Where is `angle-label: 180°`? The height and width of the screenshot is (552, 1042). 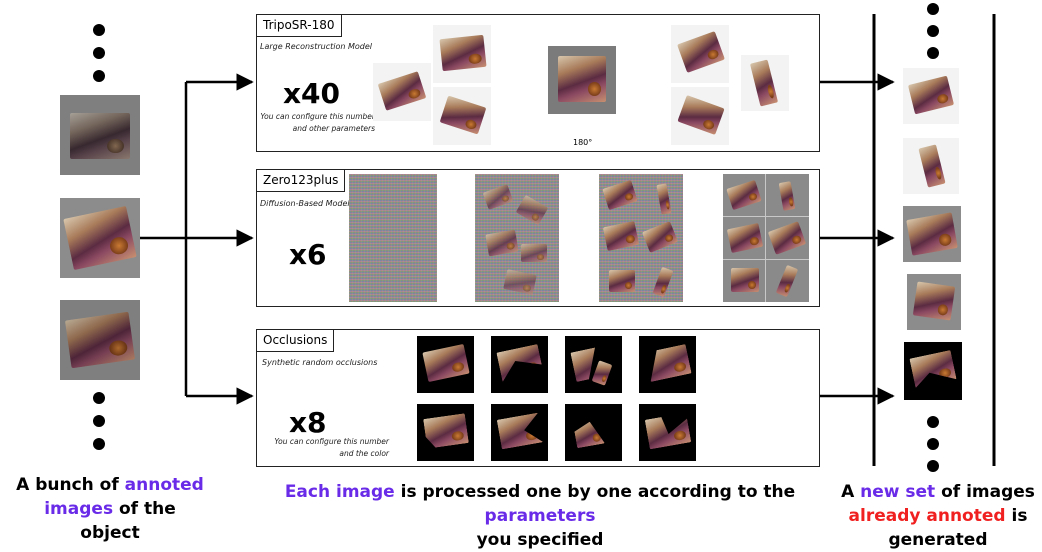
angle-label: 180° is located at coordinates (583, 142).